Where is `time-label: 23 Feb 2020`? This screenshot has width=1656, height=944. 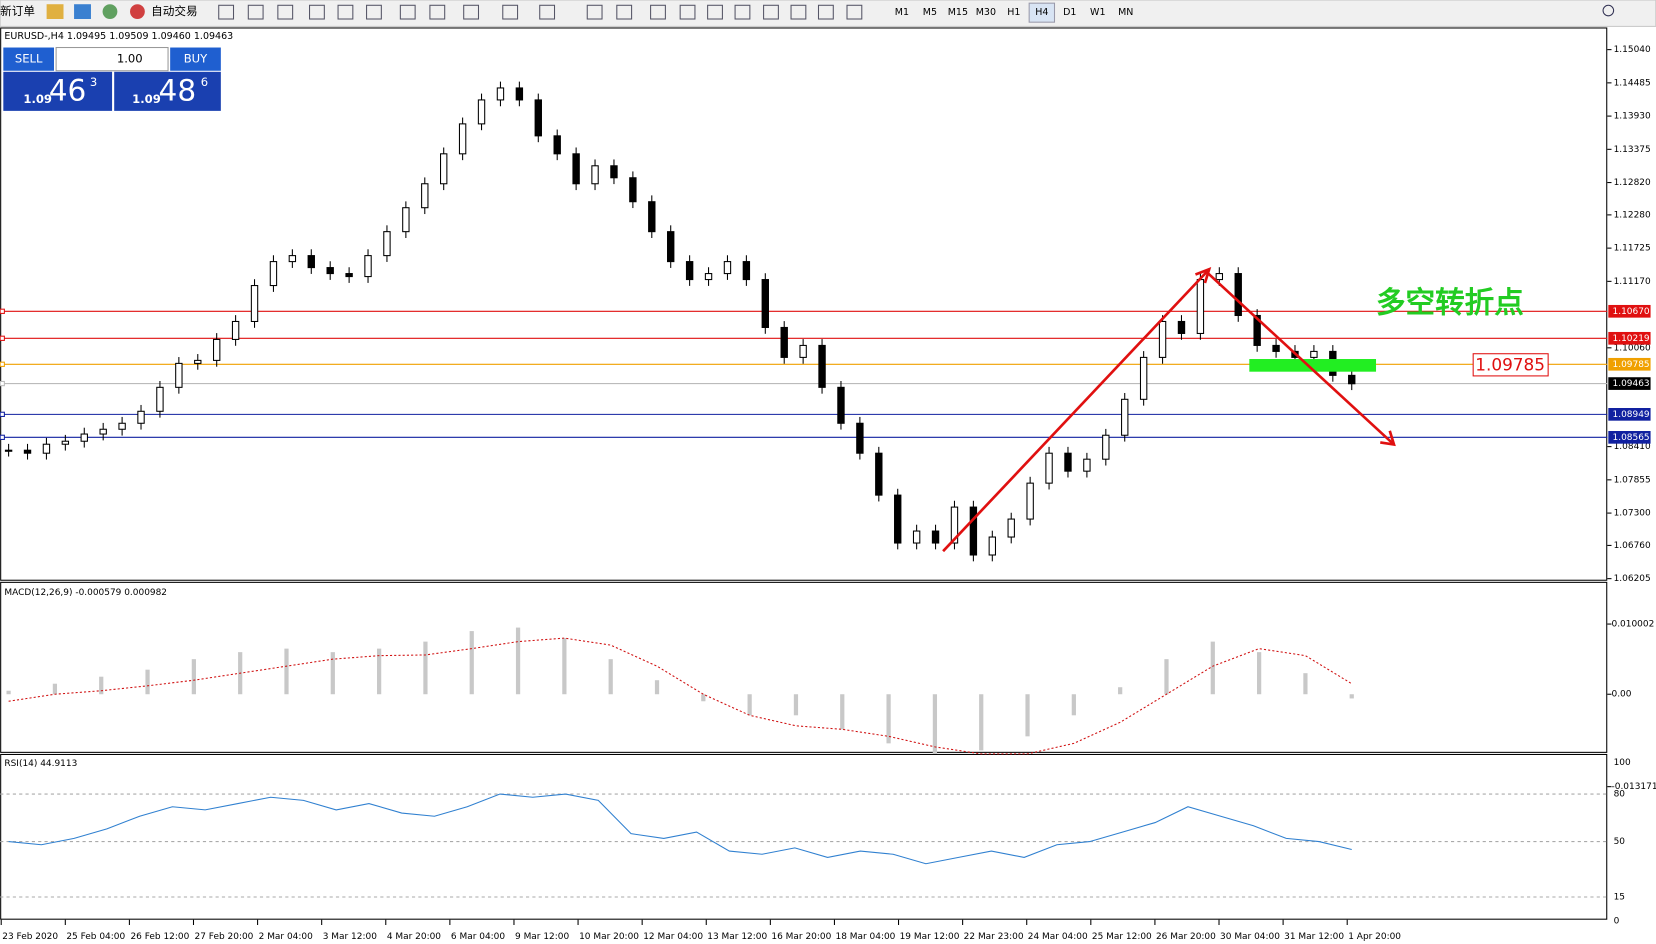 time-label: 23 Feb 2020 is located at coordinates (30, 937).